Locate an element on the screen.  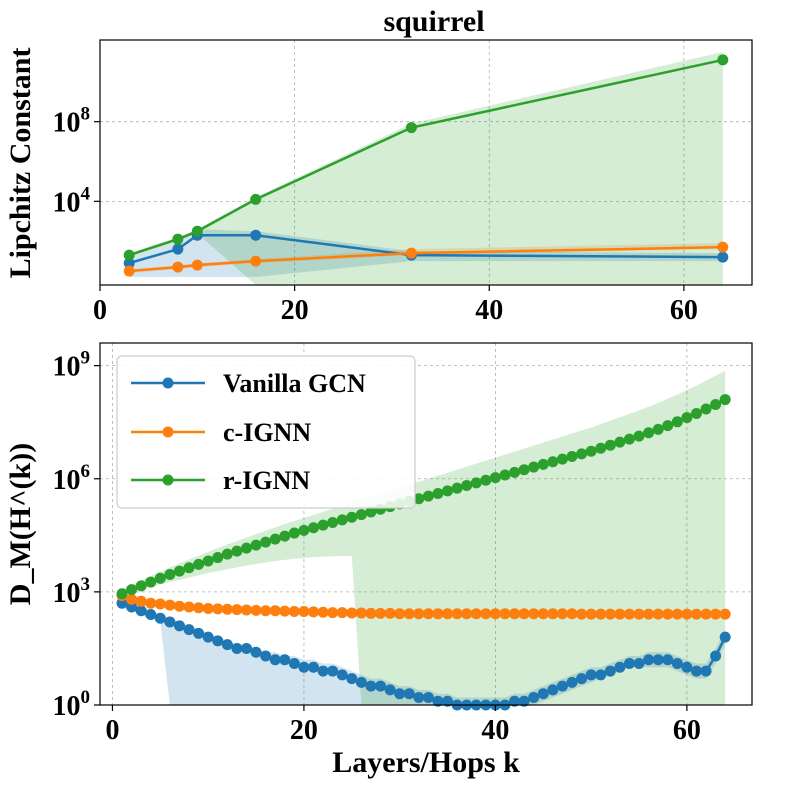
bottom-y-axis-label: D_M(H^(k)) is located at coordinates (20, 524).